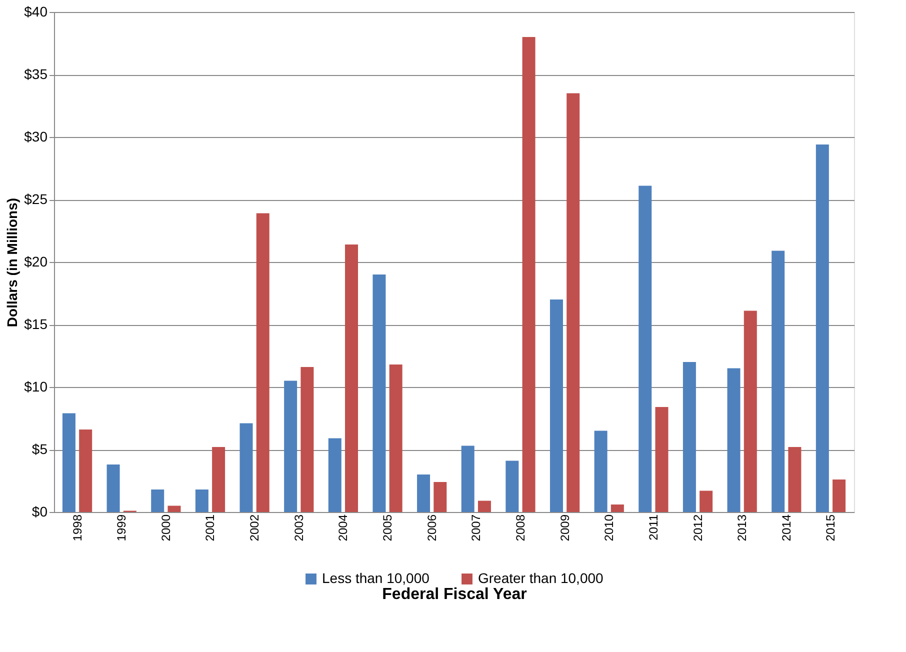 Image resolution: width=906 pixels, height=652 pixels. Describe the element at coordinates (210, 528) in the screenshot. I see `x-tick-label: 2001` at that location.